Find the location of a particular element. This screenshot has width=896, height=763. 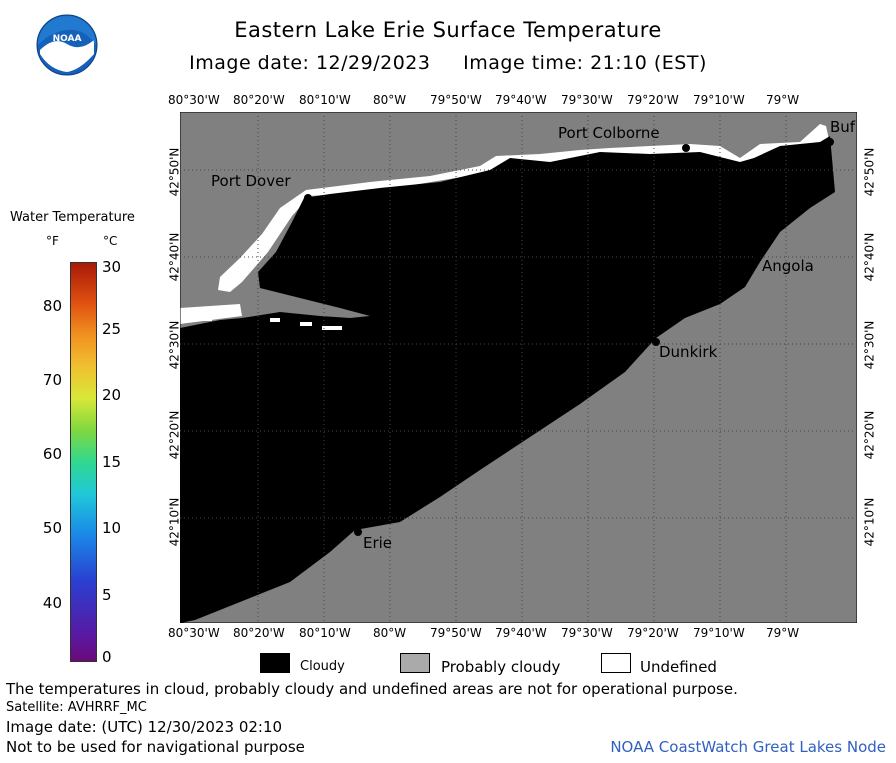

key-label-probably-cloudy: Probably cloudy is located at coordinates (501, 667).